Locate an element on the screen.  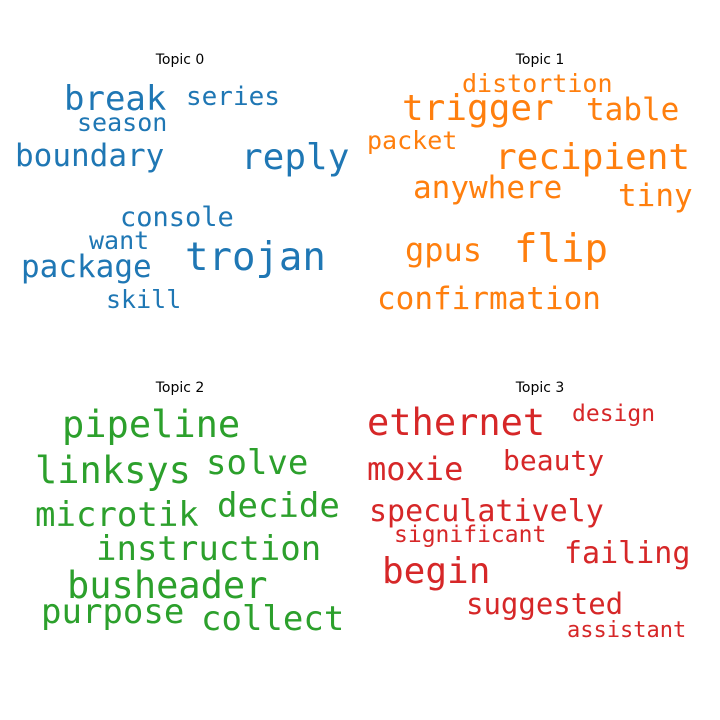
topic-2-word: busheader is located at coordinates (167, 585).